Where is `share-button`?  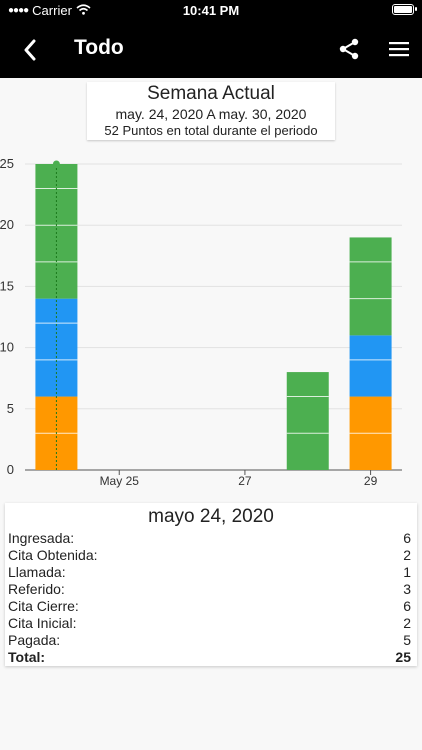 share-button is located at coordinates (349, 49).